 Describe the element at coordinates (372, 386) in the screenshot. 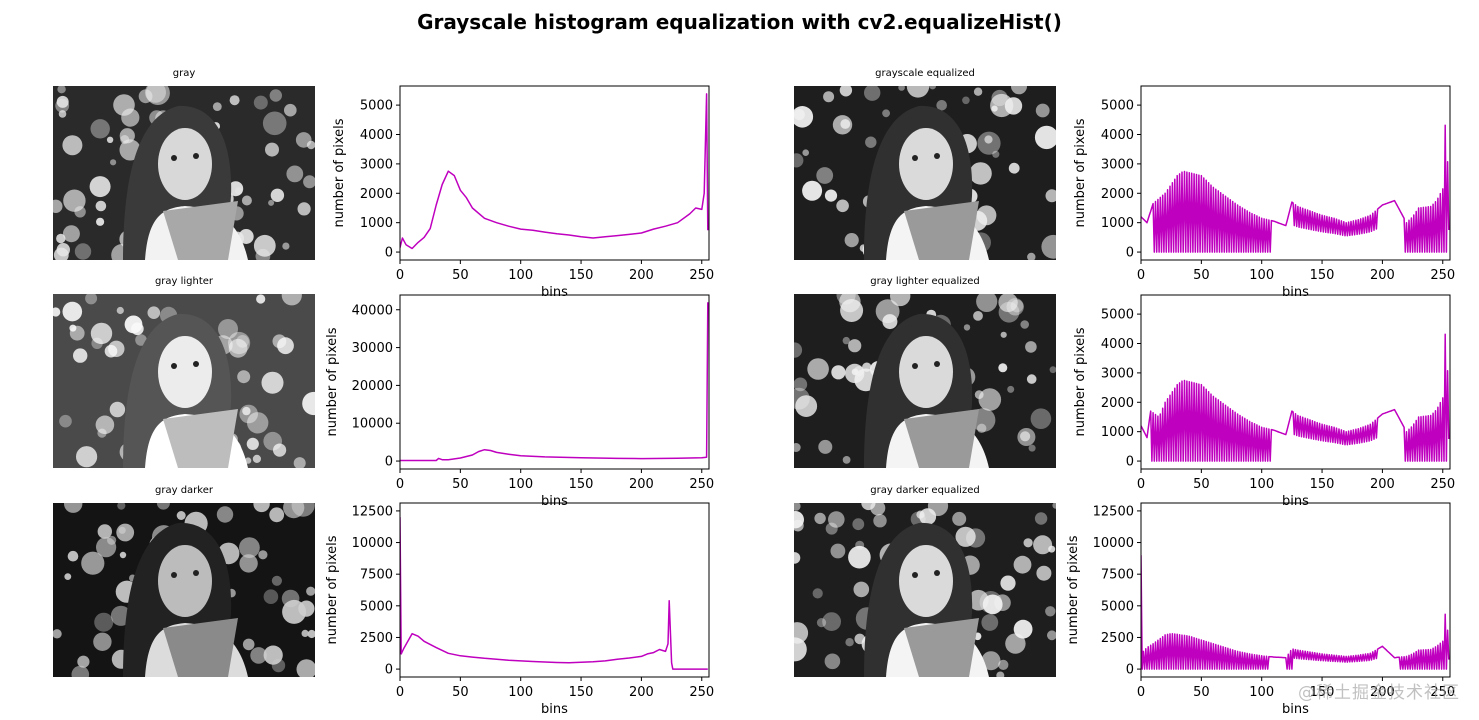

I see `svg-text: 20000` at that location.